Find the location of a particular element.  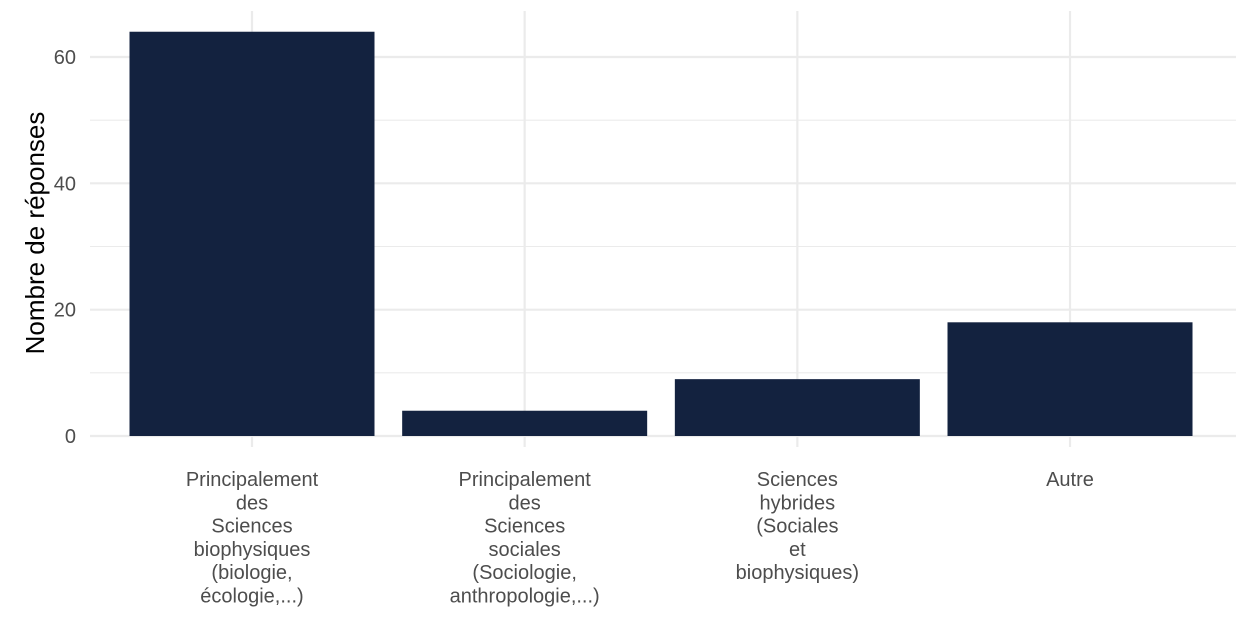

y-axis-title: Nombre de réponses is located at coordinates (35, 233).